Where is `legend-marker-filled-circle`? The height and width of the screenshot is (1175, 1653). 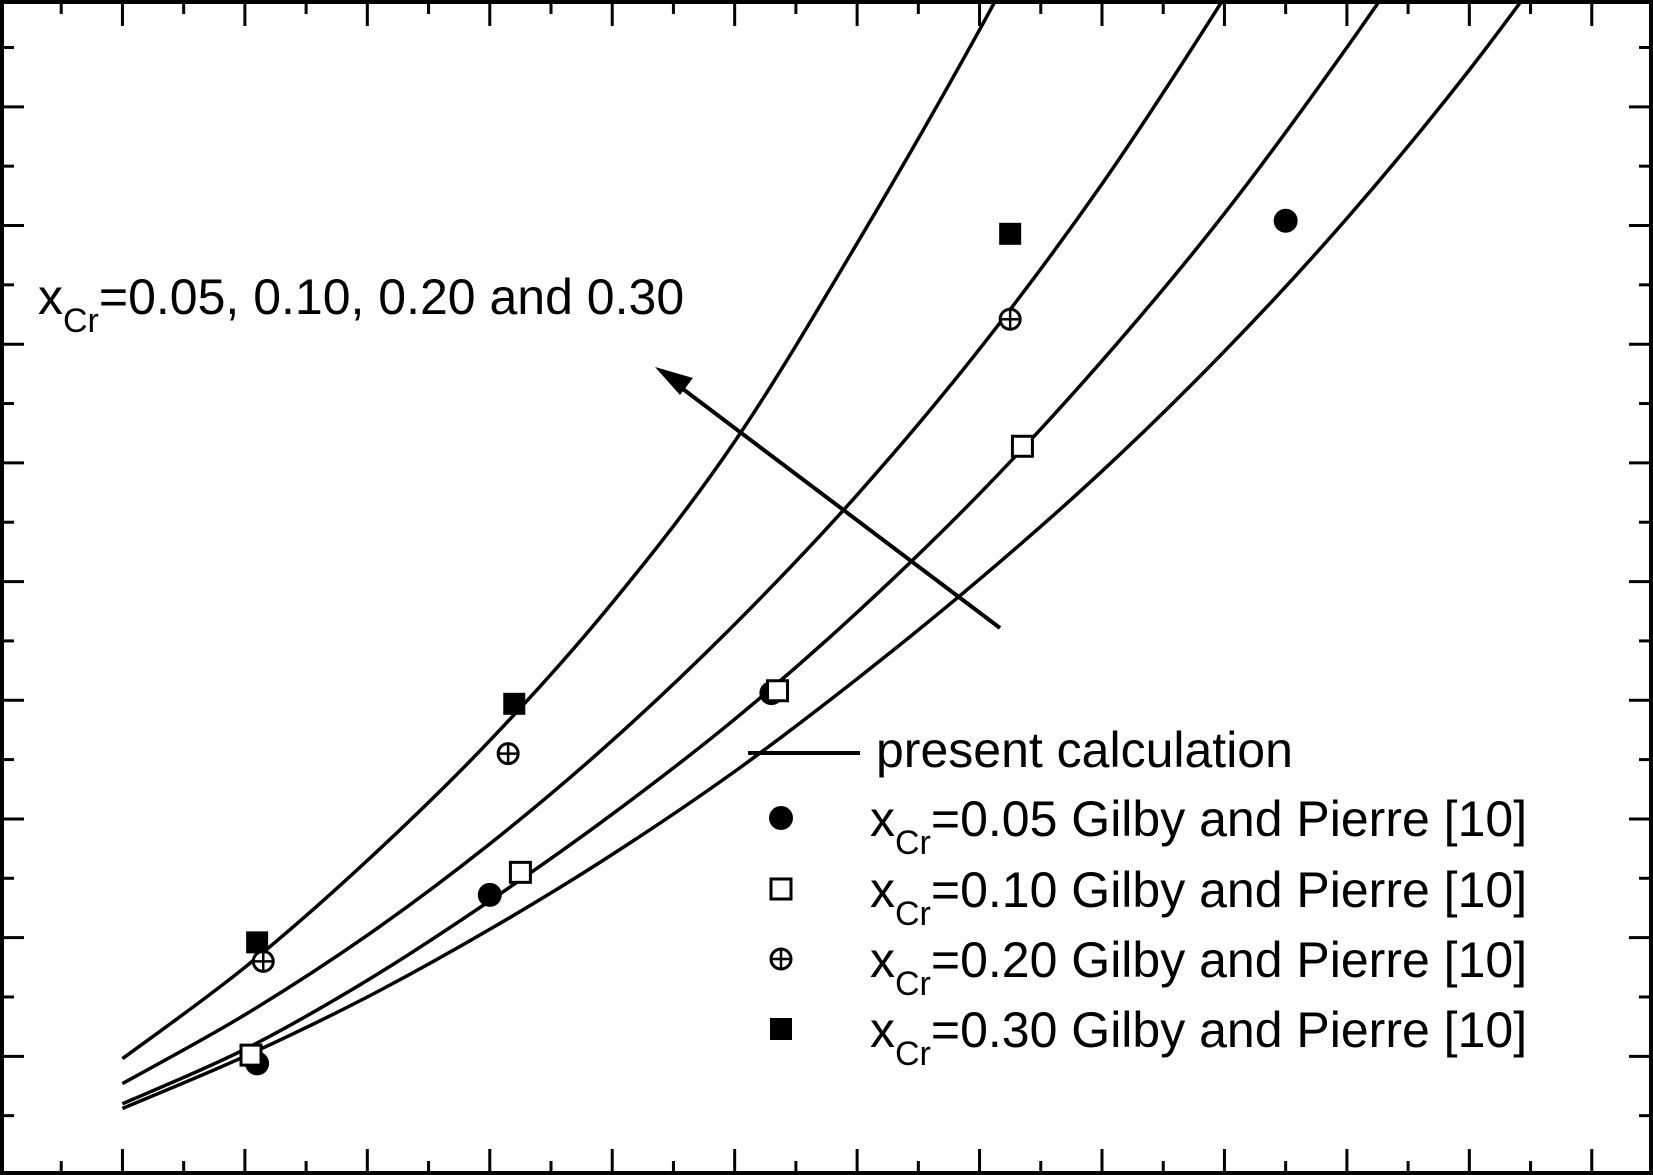 legend-marker-filled-circle is located at coordinates (781, 818).